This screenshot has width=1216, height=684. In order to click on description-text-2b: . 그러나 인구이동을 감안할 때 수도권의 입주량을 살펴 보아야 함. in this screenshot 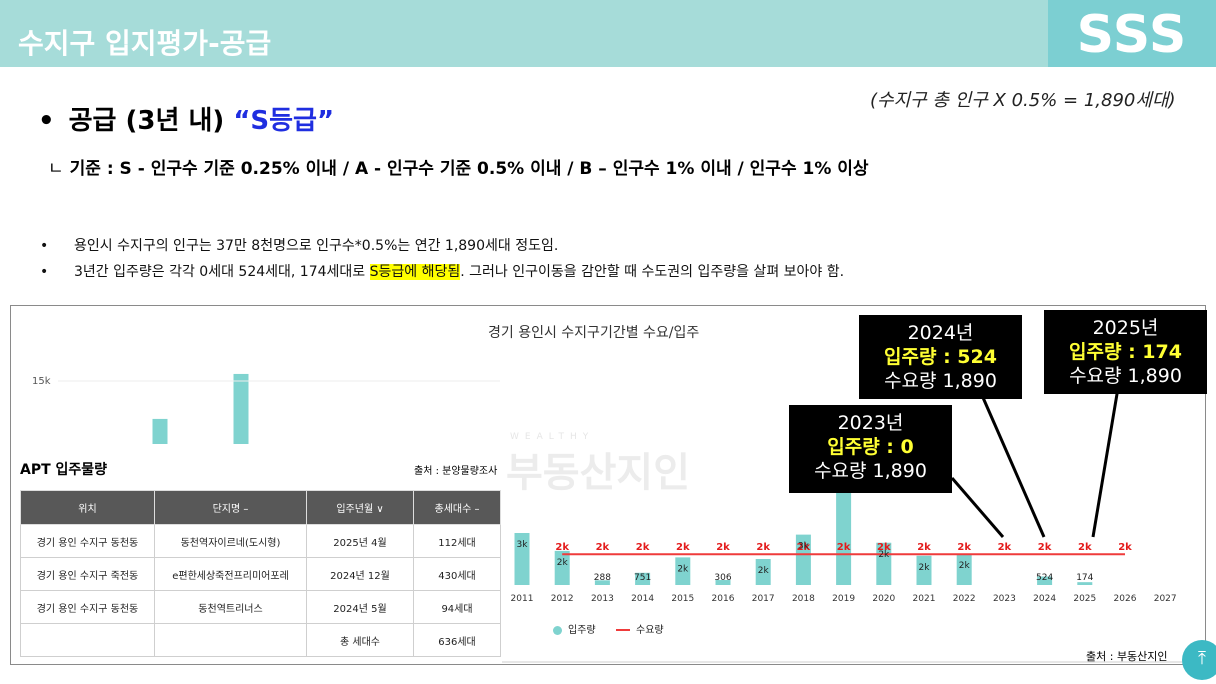, I will do `click(652, 272)`.